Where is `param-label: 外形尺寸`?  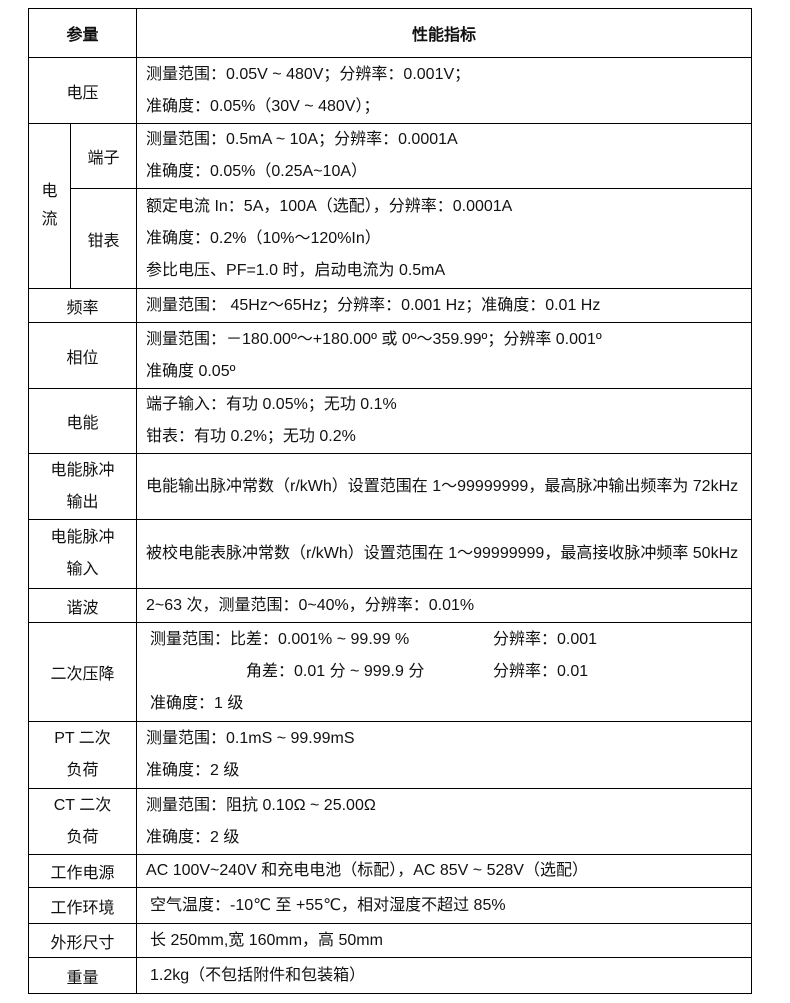 param-label: 外形尺寸 is located at coordinates (82, 940).